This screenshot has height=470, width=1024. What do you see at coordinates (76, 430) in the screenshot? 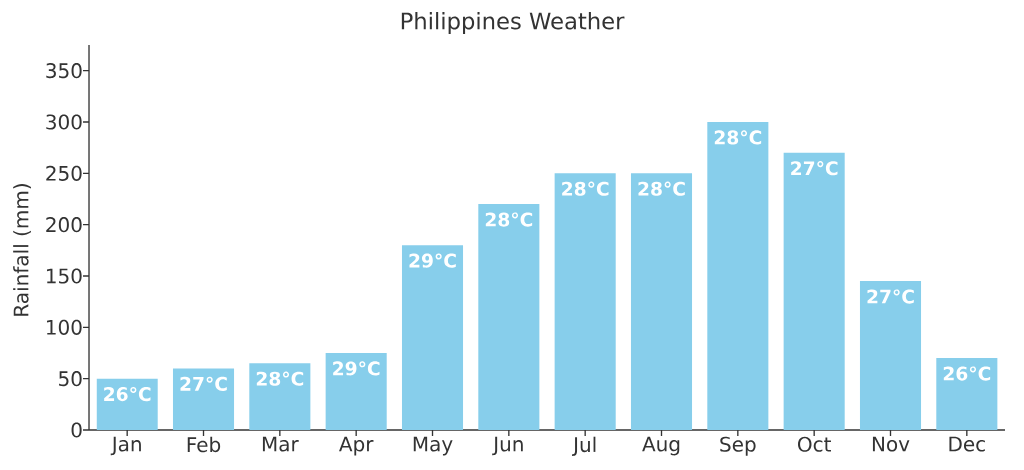
I see `y-tick-label: 0` at bounding box center [76, 430].